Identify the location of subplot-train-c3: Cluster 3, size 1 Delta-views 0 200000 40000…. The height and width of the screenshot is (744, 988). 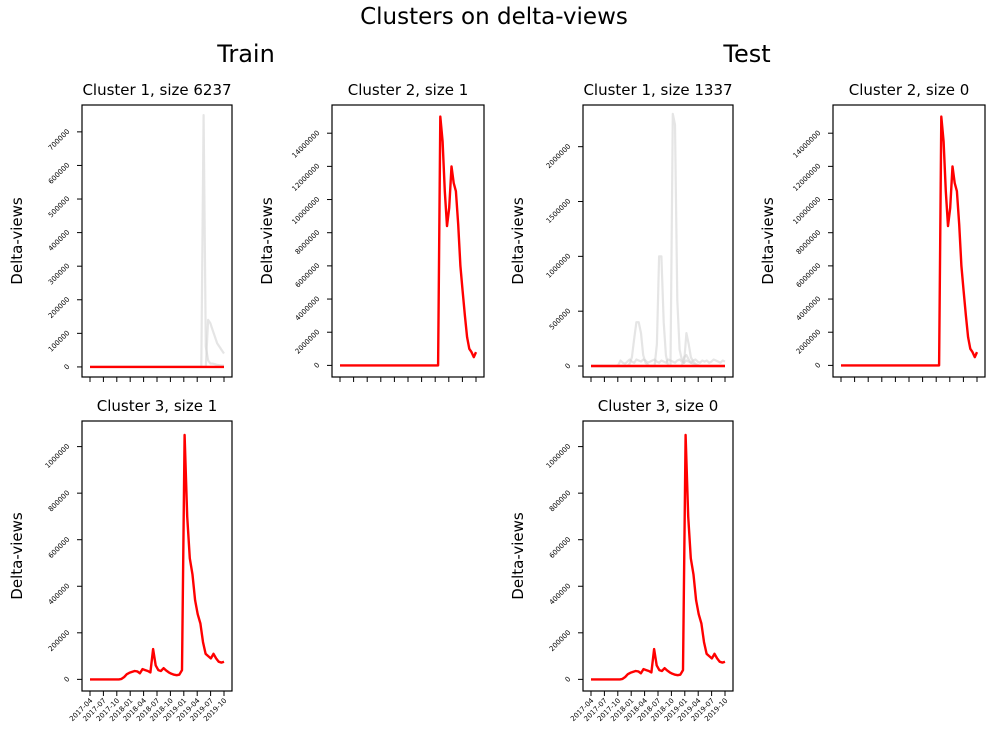
(120, 560).